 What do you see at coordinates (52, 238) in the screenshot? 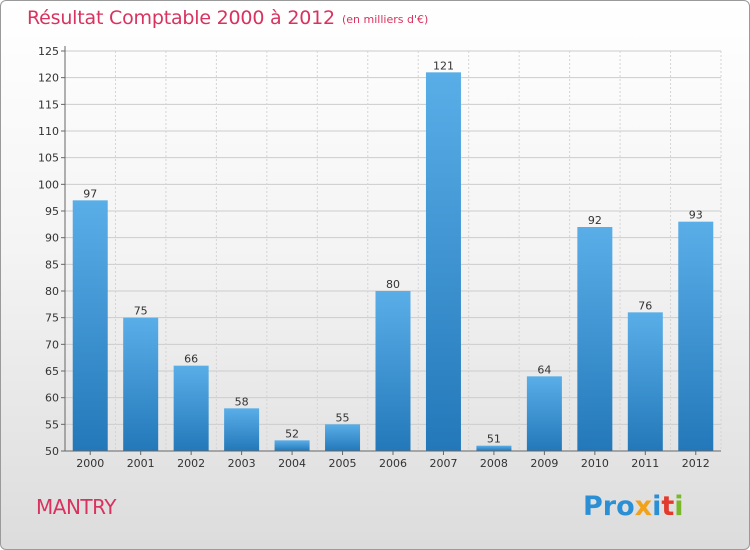
I see `y-tick-label: 90` at bounding box center [52, 238].